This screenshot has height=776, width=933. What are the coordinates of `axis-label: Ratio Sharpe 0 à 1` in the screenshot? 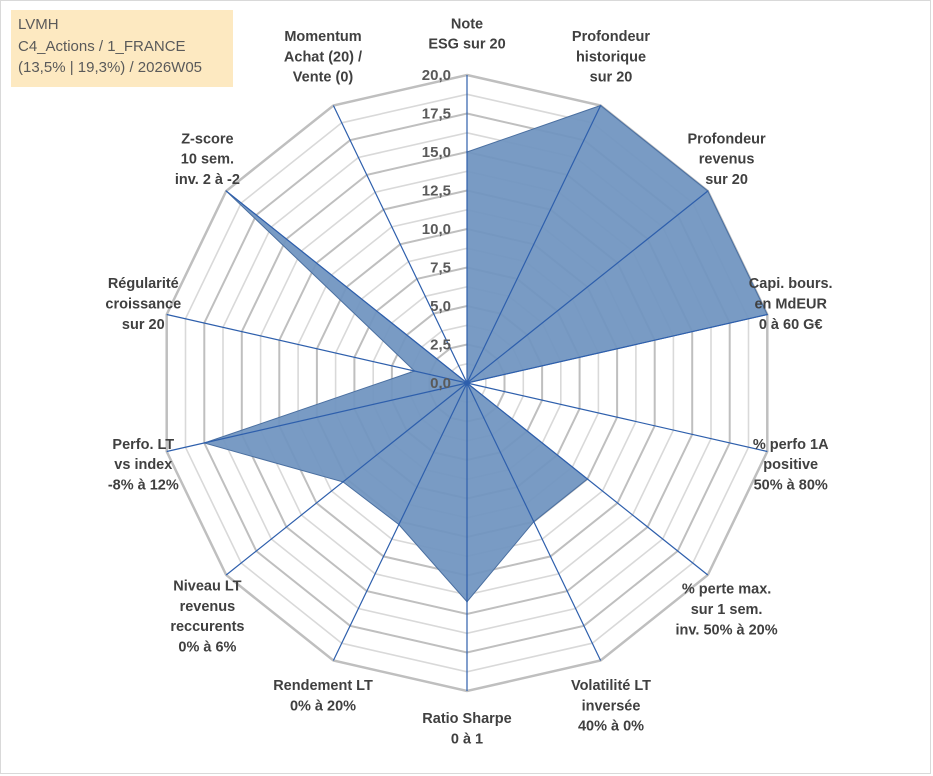 It's located at (466, 729).